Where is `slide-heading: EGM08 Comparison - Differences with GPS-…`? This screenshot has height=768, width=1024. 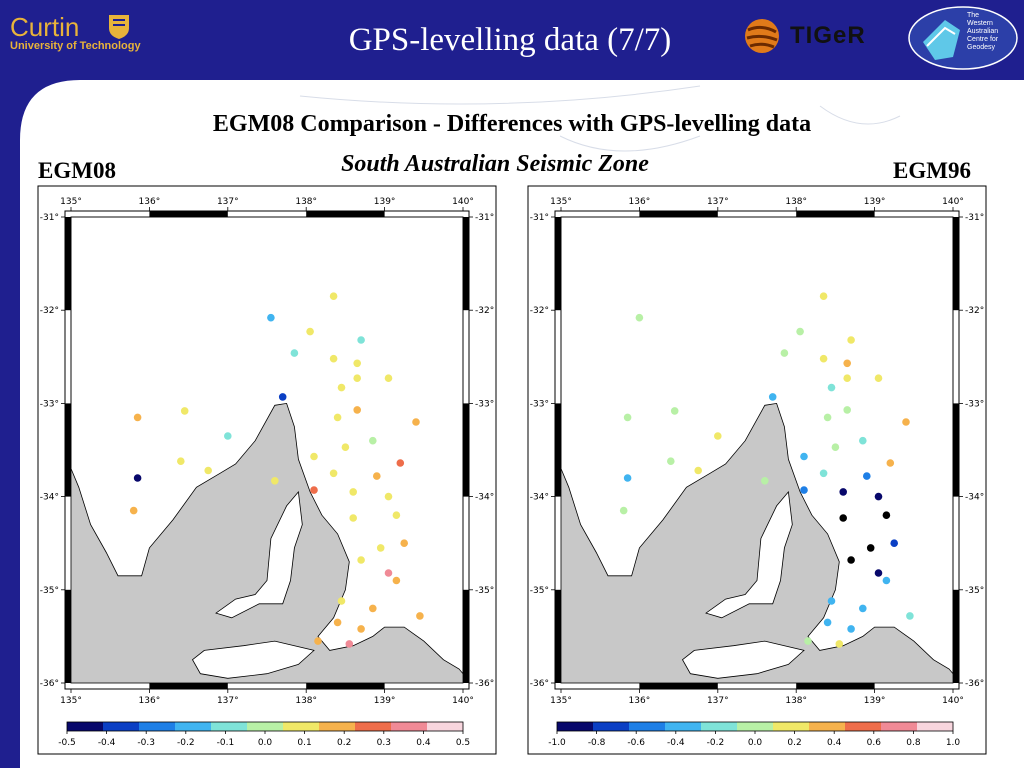 slide-heading: EGM08 Comparison - Differences with GPS-… is located at coordinates (512, 124).